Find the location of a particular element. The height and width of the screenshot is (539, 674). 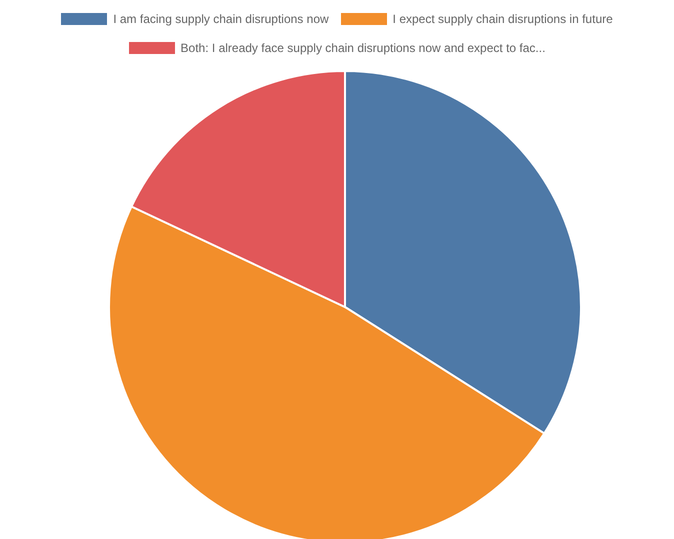

legend-label: I expect supply chain disruptions in future is located at coordinates (502, 19).